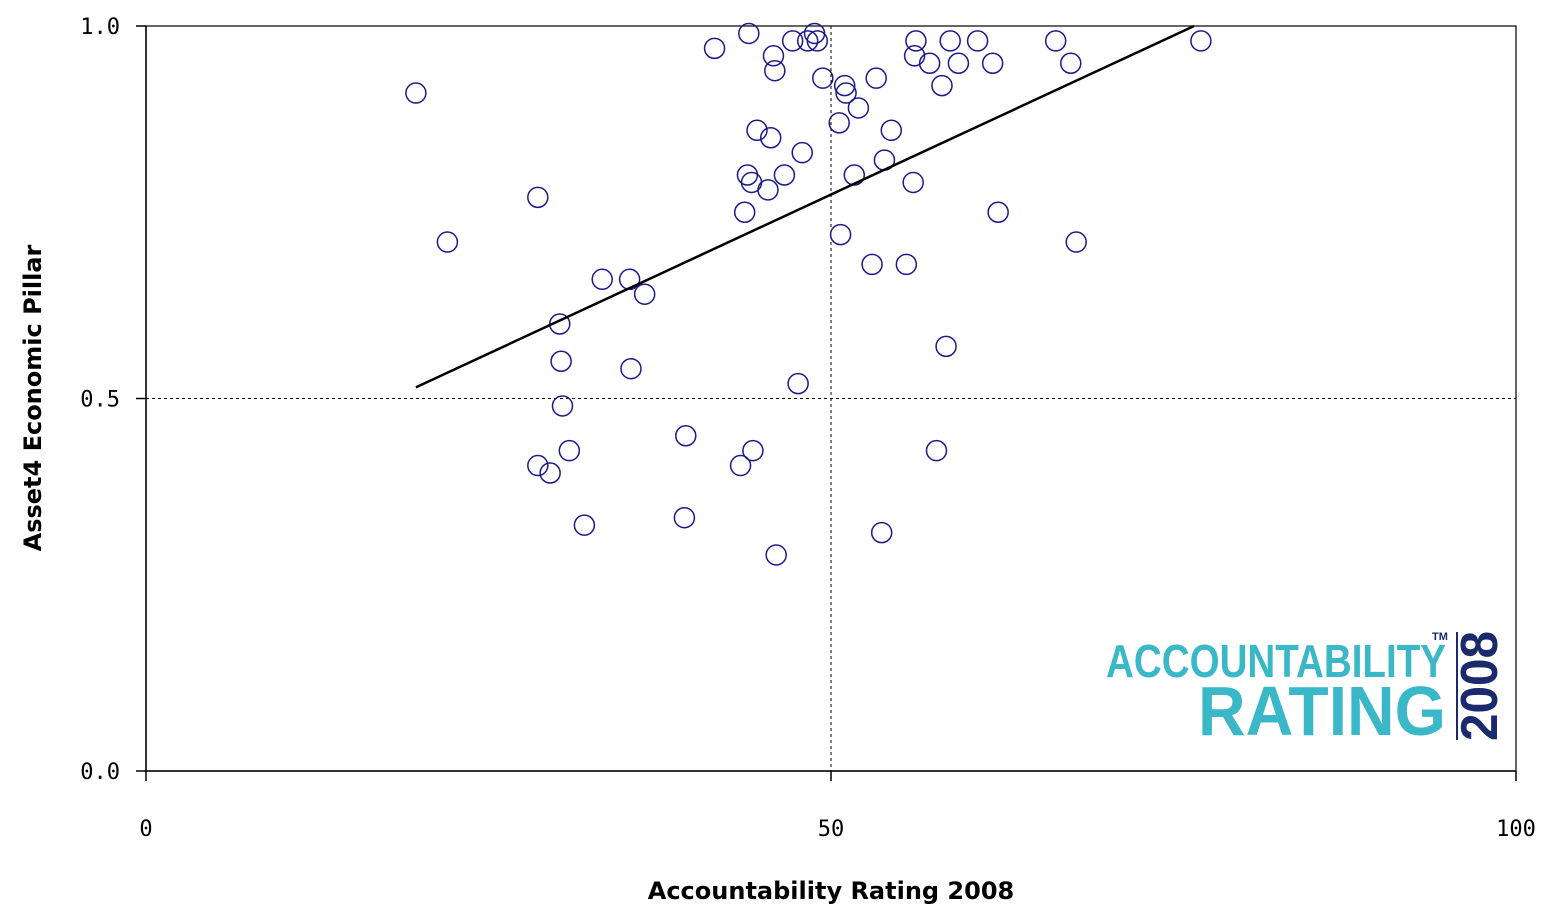 The width and height of the screenshot is (1551, 909). What do you see at coordinates (1516, 829) in the screenshot?
I see `x-tick-label: 100` at bounding box center [1516, 829].